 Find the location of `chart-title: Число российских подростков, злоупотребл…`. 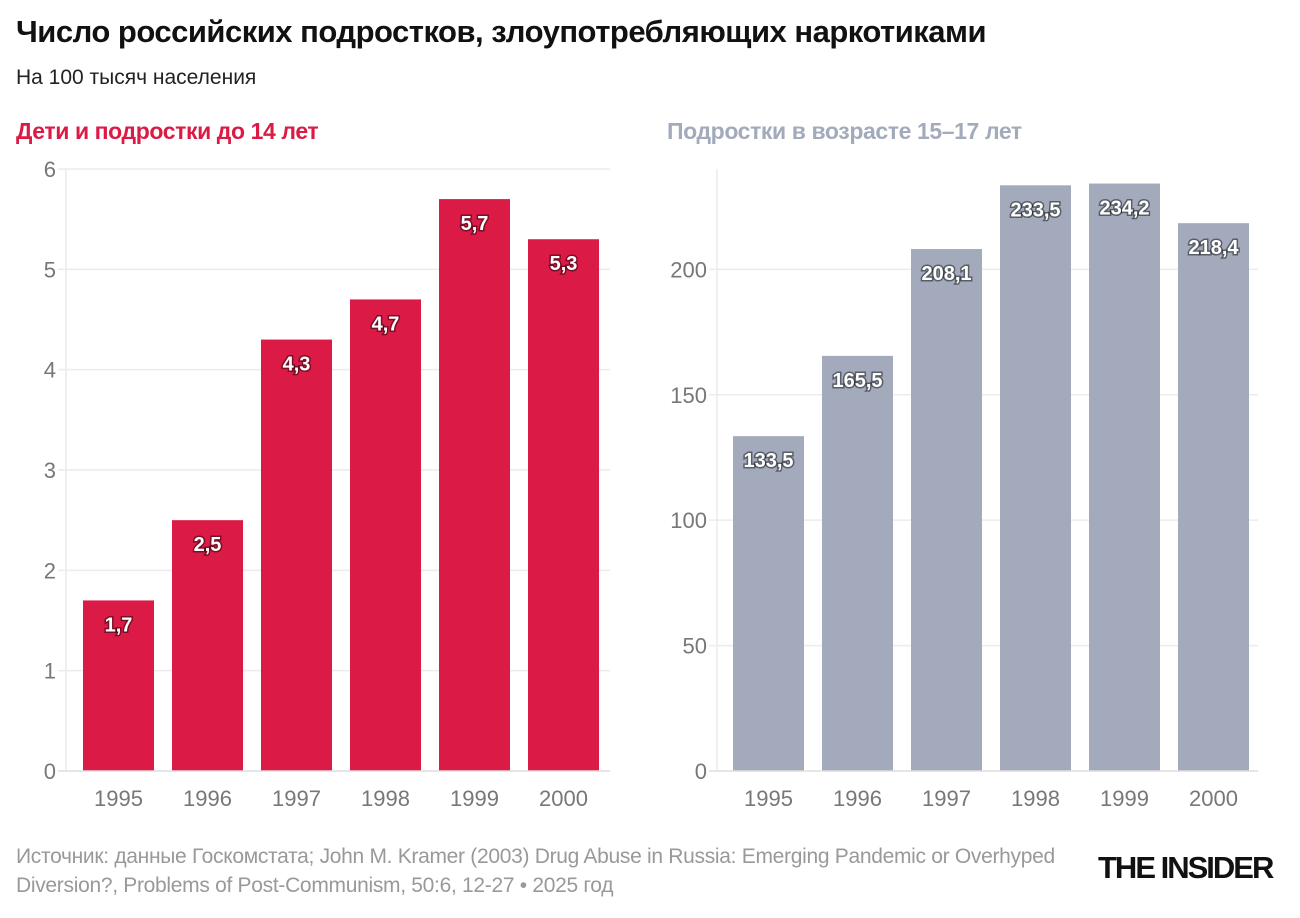

chart-title: Число российских подростков, злоупотребл… is located at coordinates (501, 31).